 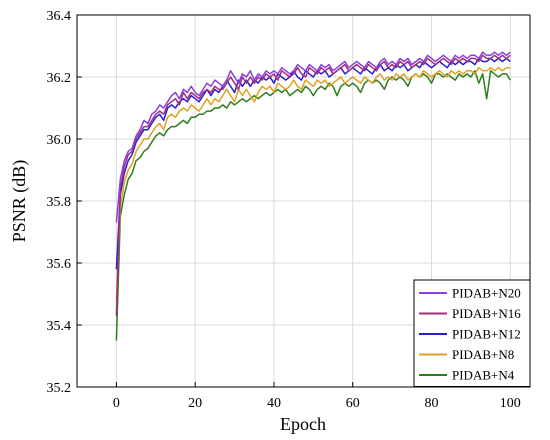 I want to click on y-tick-label: 35.4, so click(x=59, y=326).